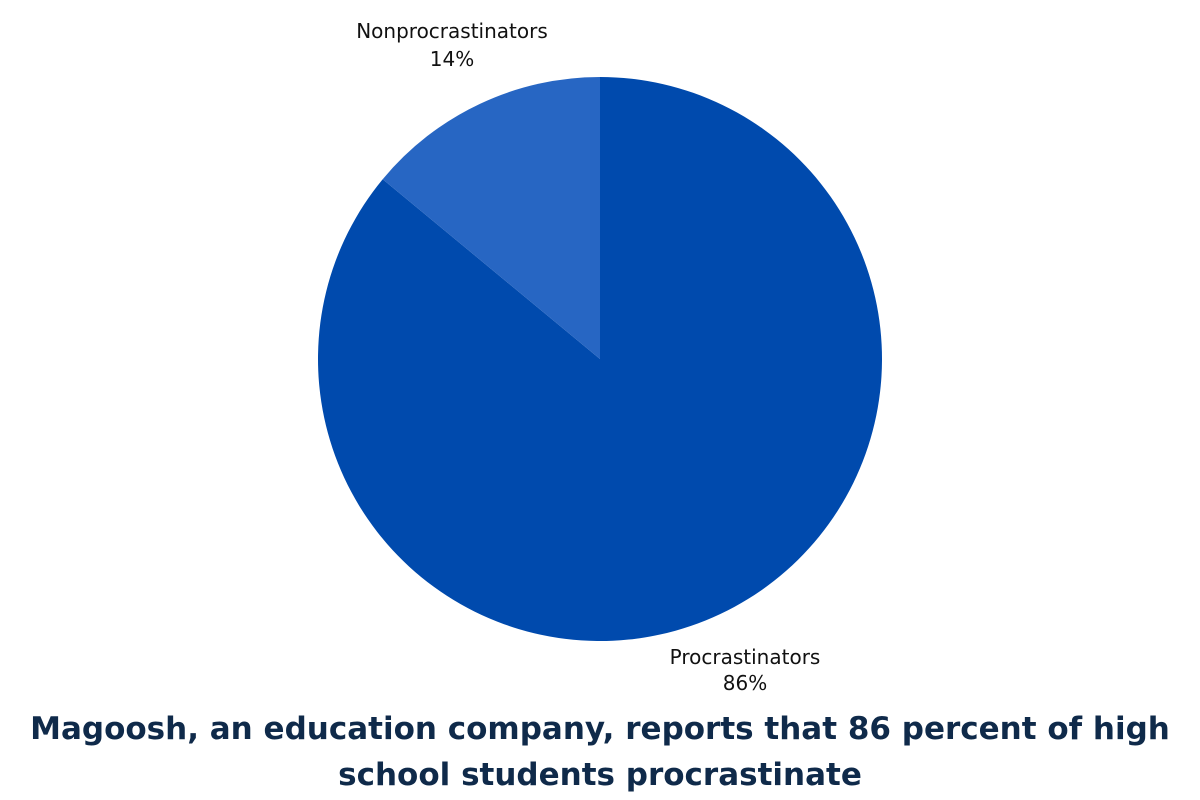  I want to click on slice-label-nonprocrastinators: Nonprocrastinators, so click(452, 31).